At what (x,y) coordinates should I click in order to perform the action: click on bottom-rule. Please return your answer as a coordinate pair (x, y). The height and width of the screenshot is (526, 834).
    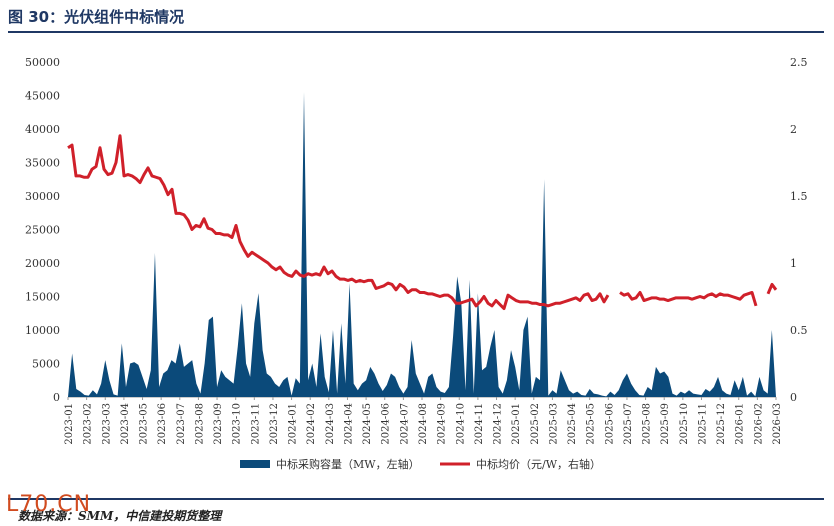
    Looking at the image, I should click on (416, 499).